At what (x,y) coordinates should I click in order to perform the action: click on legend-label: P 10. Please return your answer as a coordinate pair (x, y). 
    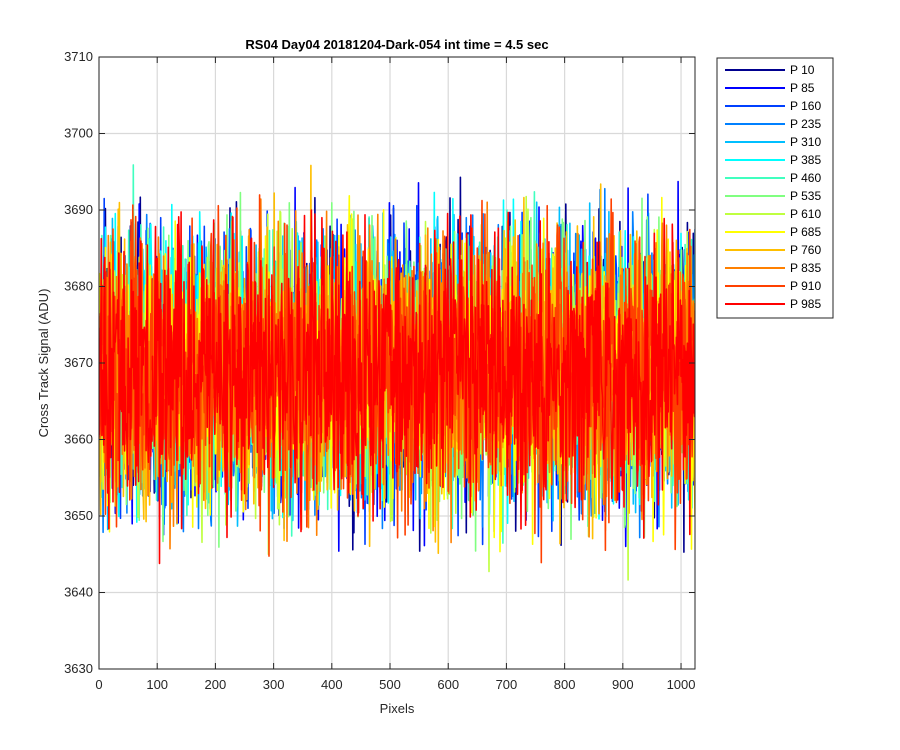
    Looking at the image, I should click on (802, 70).